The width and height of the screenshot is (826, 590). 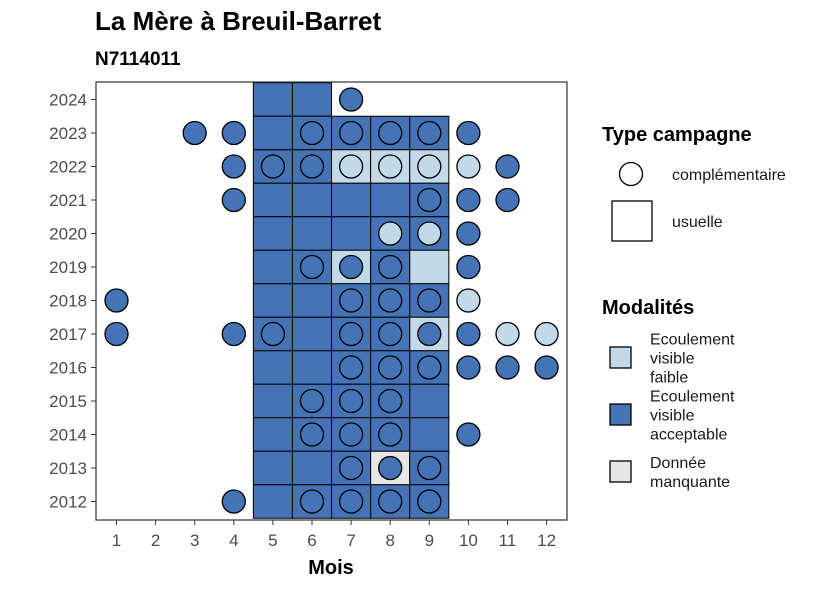 I want to click on legend-modalites-title: Modalités, so click(x=648, y=308).